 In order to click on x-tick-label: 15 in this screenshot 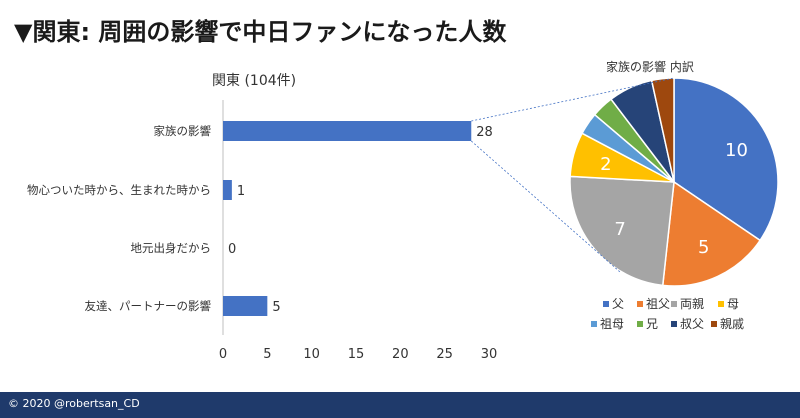, I will do `click(356, 354)`.